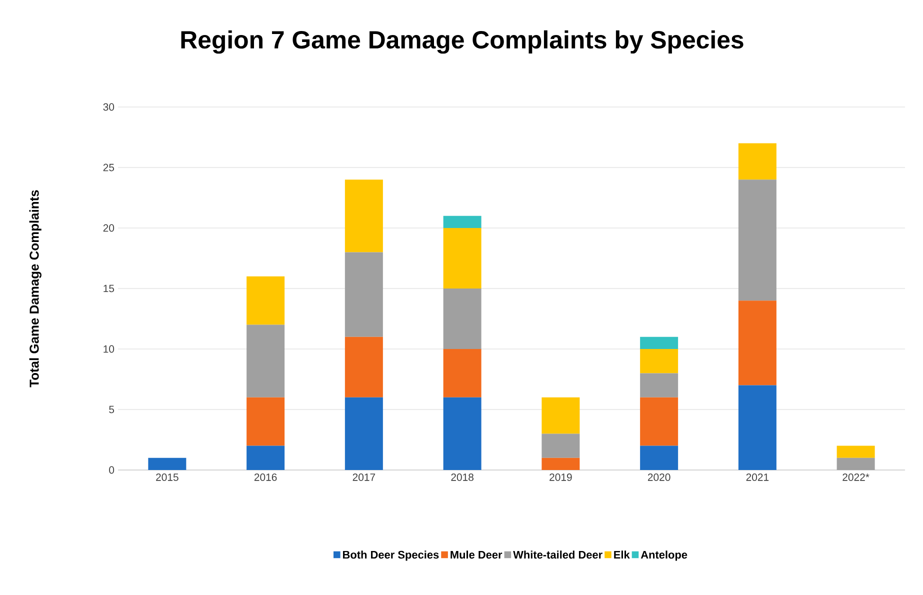 This screenshot has height=595, width=923. What do you see at coordinates (659, 477) in the screenshot?
I see `x-tick-label: 2020` at bounding box center [659, 477].